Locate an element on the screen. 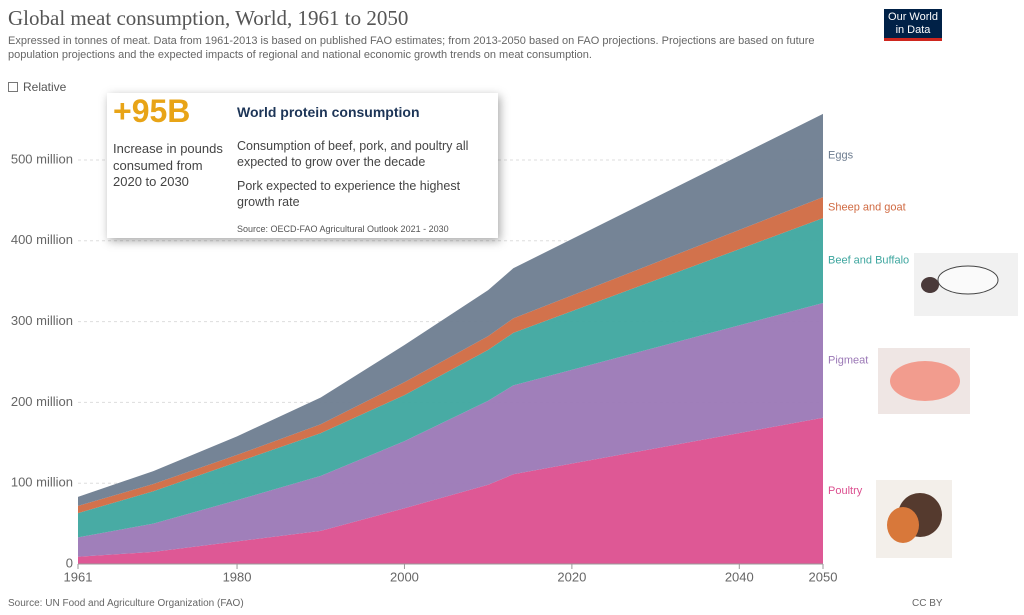 Image resolution: width=1024 pixels, height=615 pixels. y-tick-label: 300 million is located at coordinates (42, 320).